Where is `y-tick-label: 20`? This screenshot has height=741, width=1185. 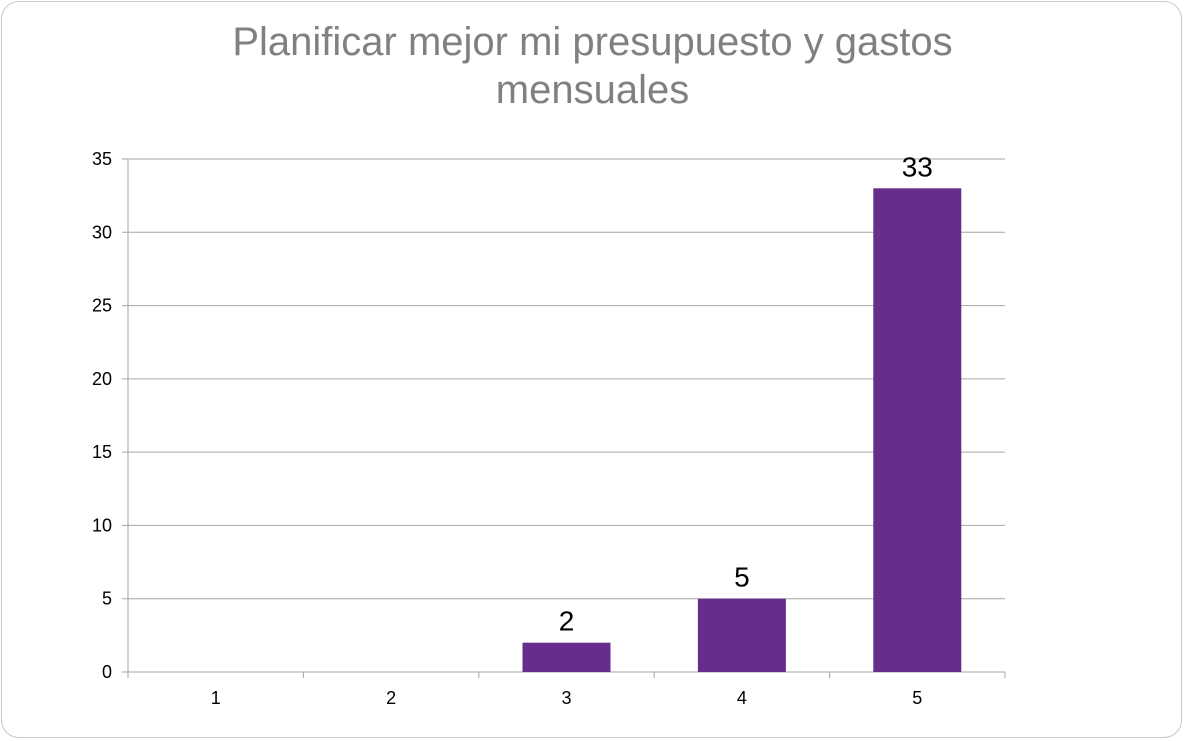
y-tick-label: 20 is located at coordinates (102, 379).